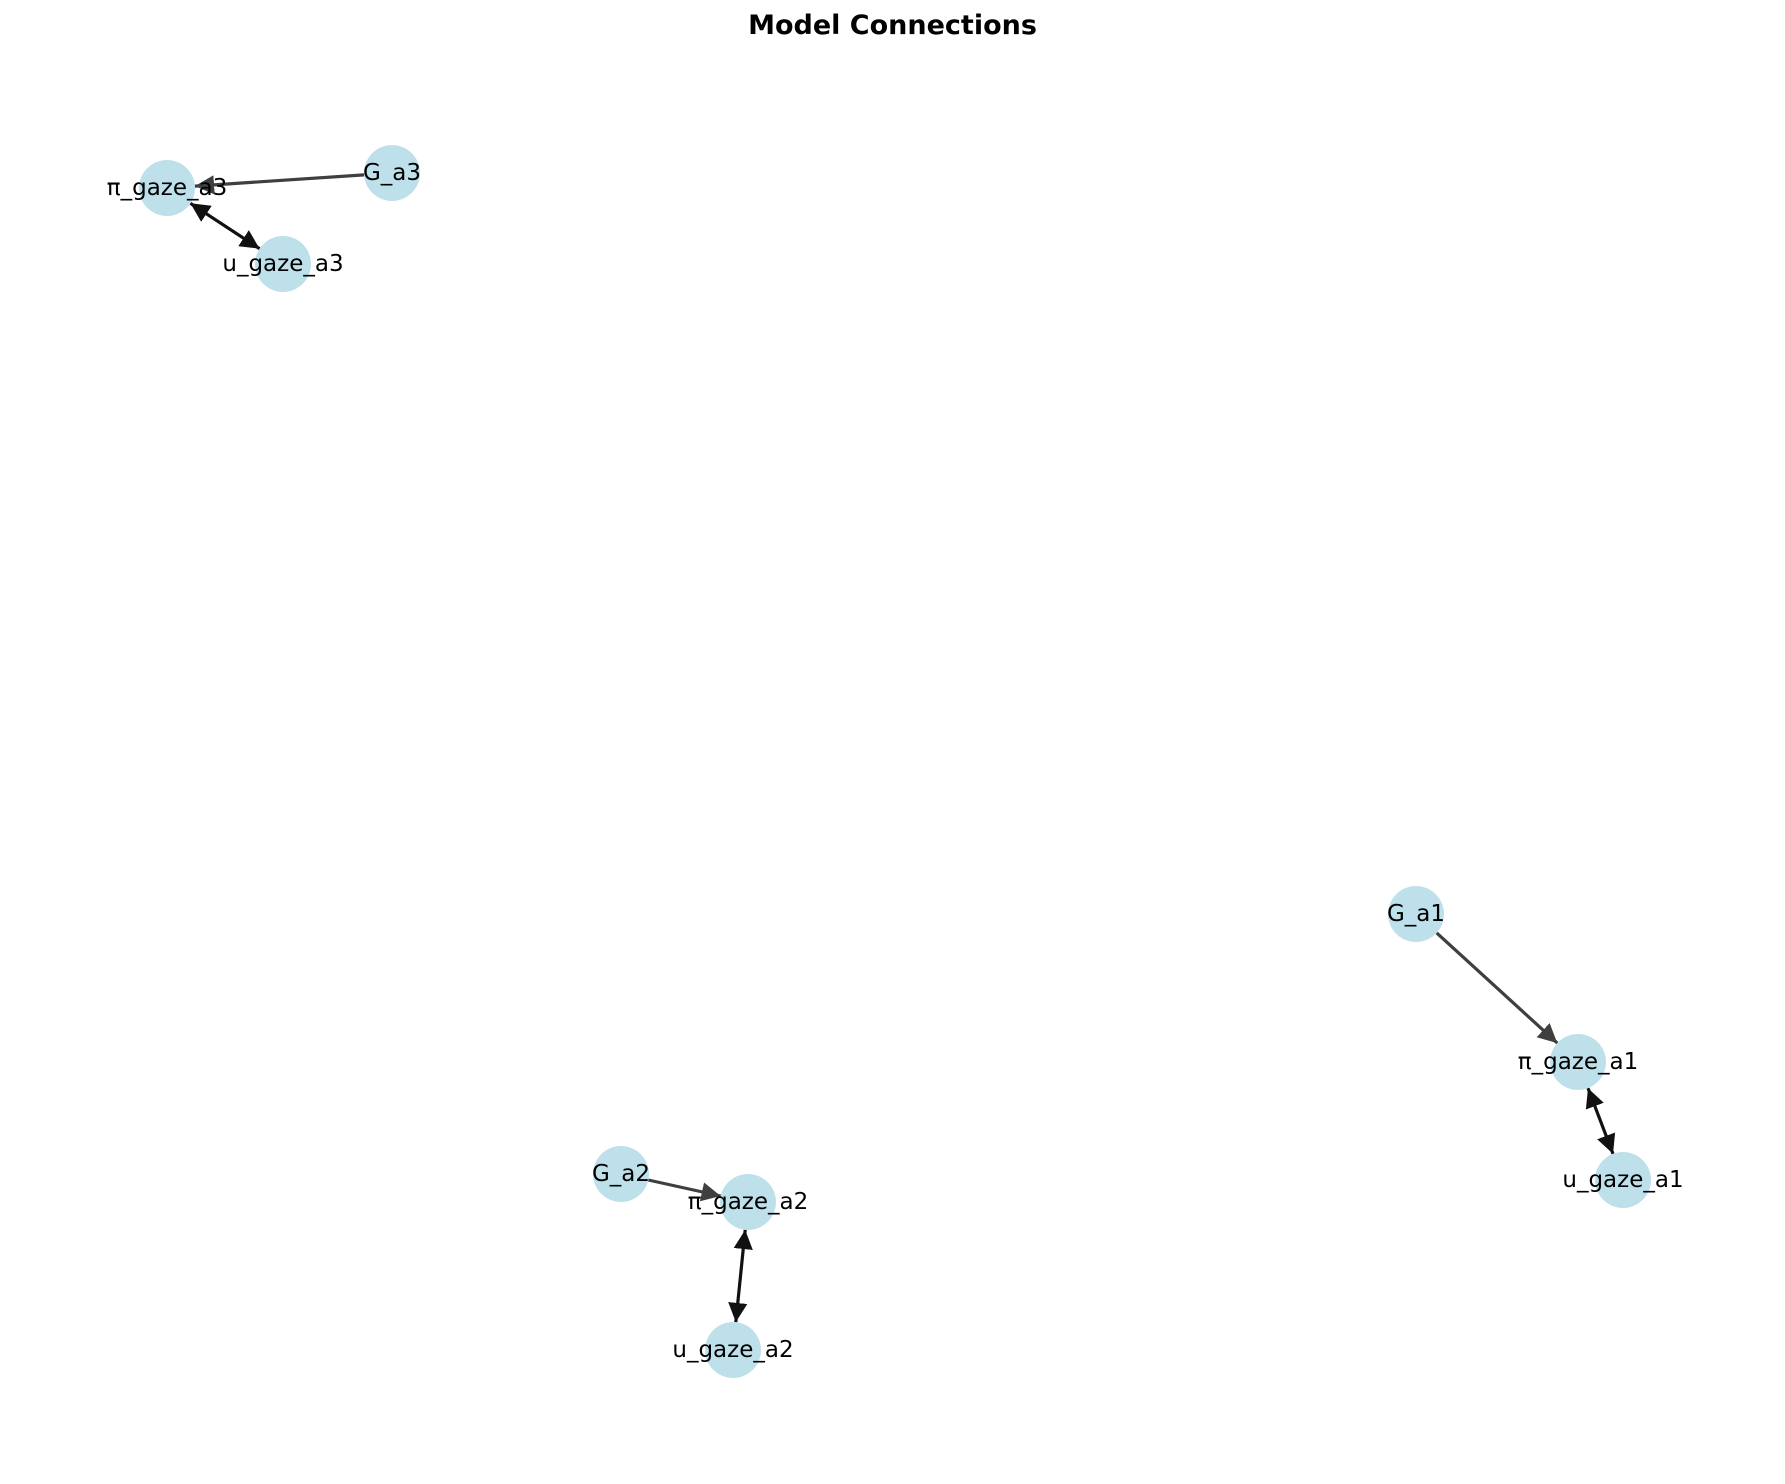 This screenshot has width=1785, height=1484. I want to click on node-circle-pi_gaze_a2, so click(748, 1202).